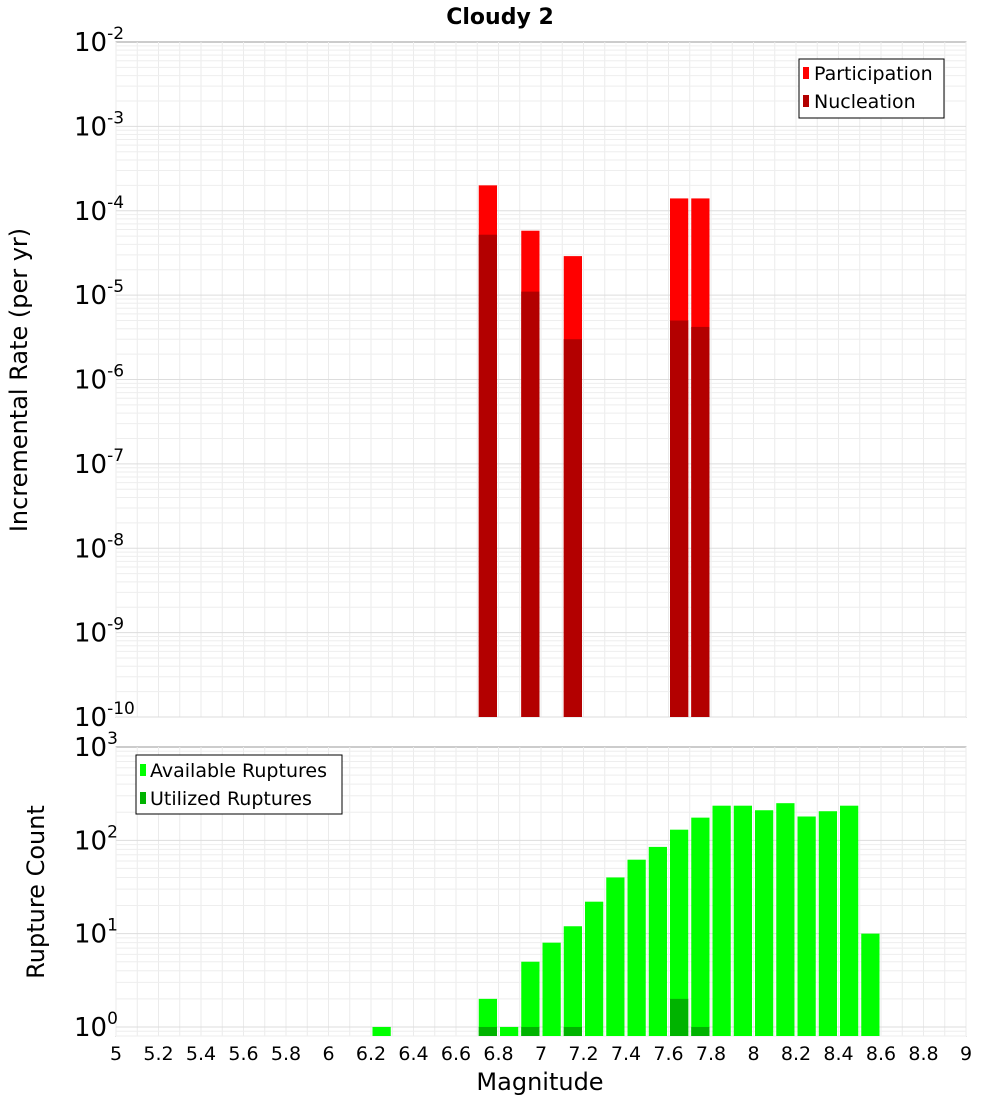 The height and width of the screenshot is (1100, 1000). What do you see at coordinates (143, 770) in the screenshot?
I see `legend-swatch-available` at bounding box center [143, 770].